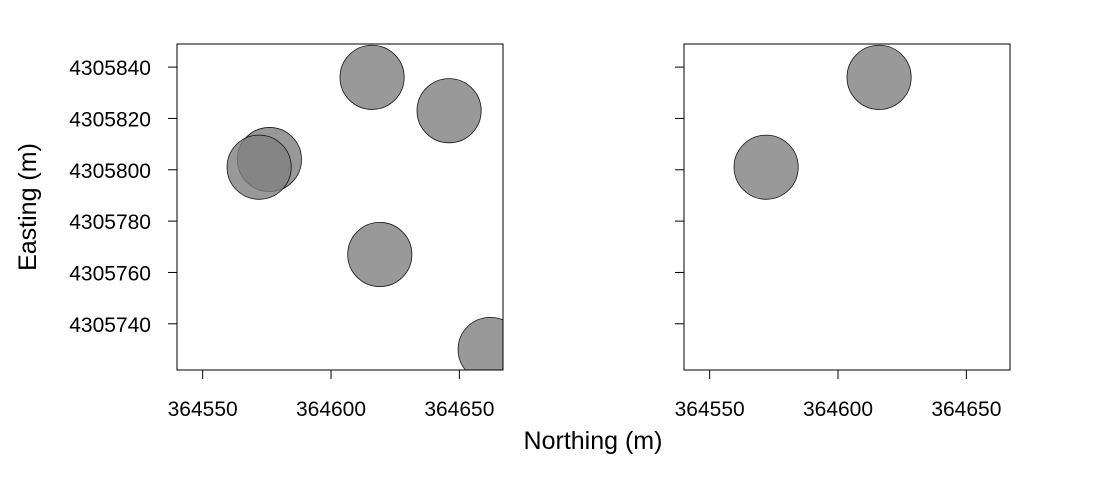 The width and height of the screenshot is (1100, 500). What do you see at coordinates (966, 409) in the screenshot?
I see `x-tick-label-right-364650: 364650` at bounding box center [966, 409].